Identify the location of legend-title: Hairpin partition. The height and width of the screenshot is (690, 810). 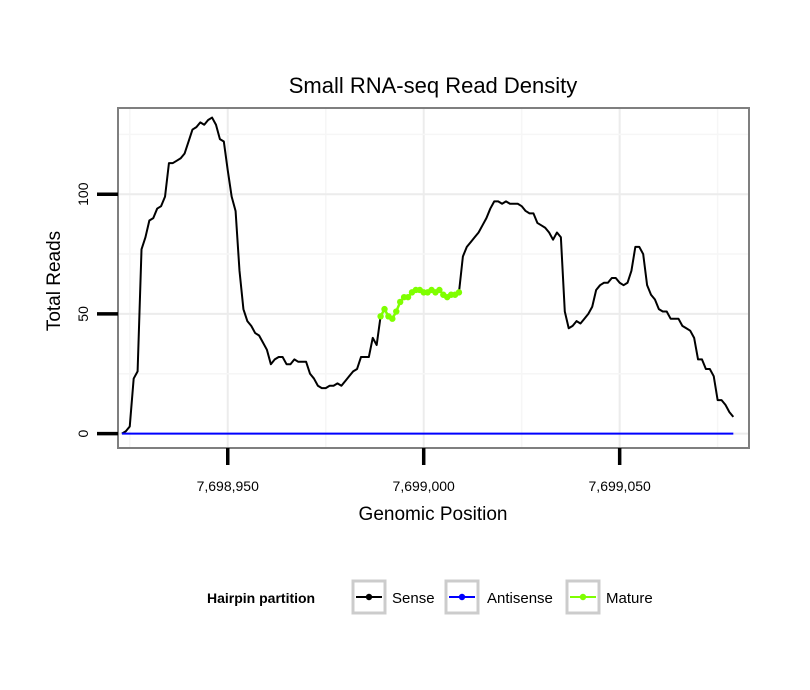
(261, 598).